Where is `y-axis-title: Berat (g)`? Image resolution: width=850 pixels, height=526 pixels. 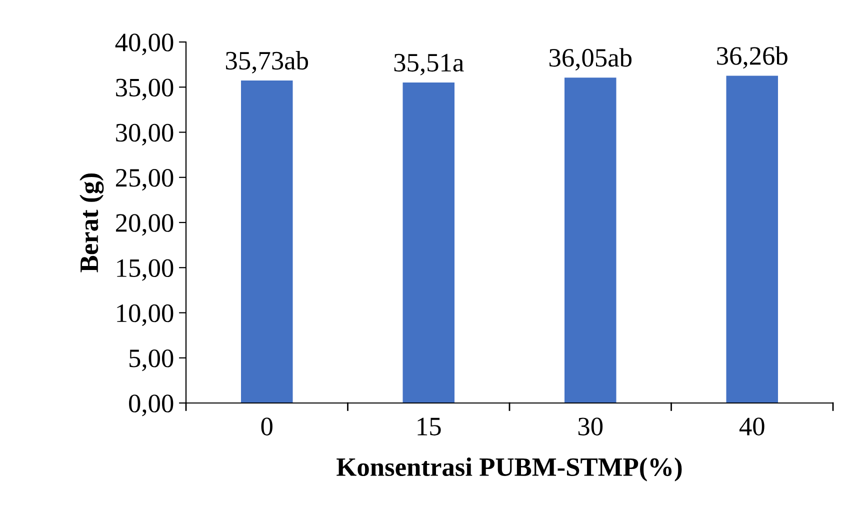
y-axis-title: Berat (g) is located at coordinates (92, 222).